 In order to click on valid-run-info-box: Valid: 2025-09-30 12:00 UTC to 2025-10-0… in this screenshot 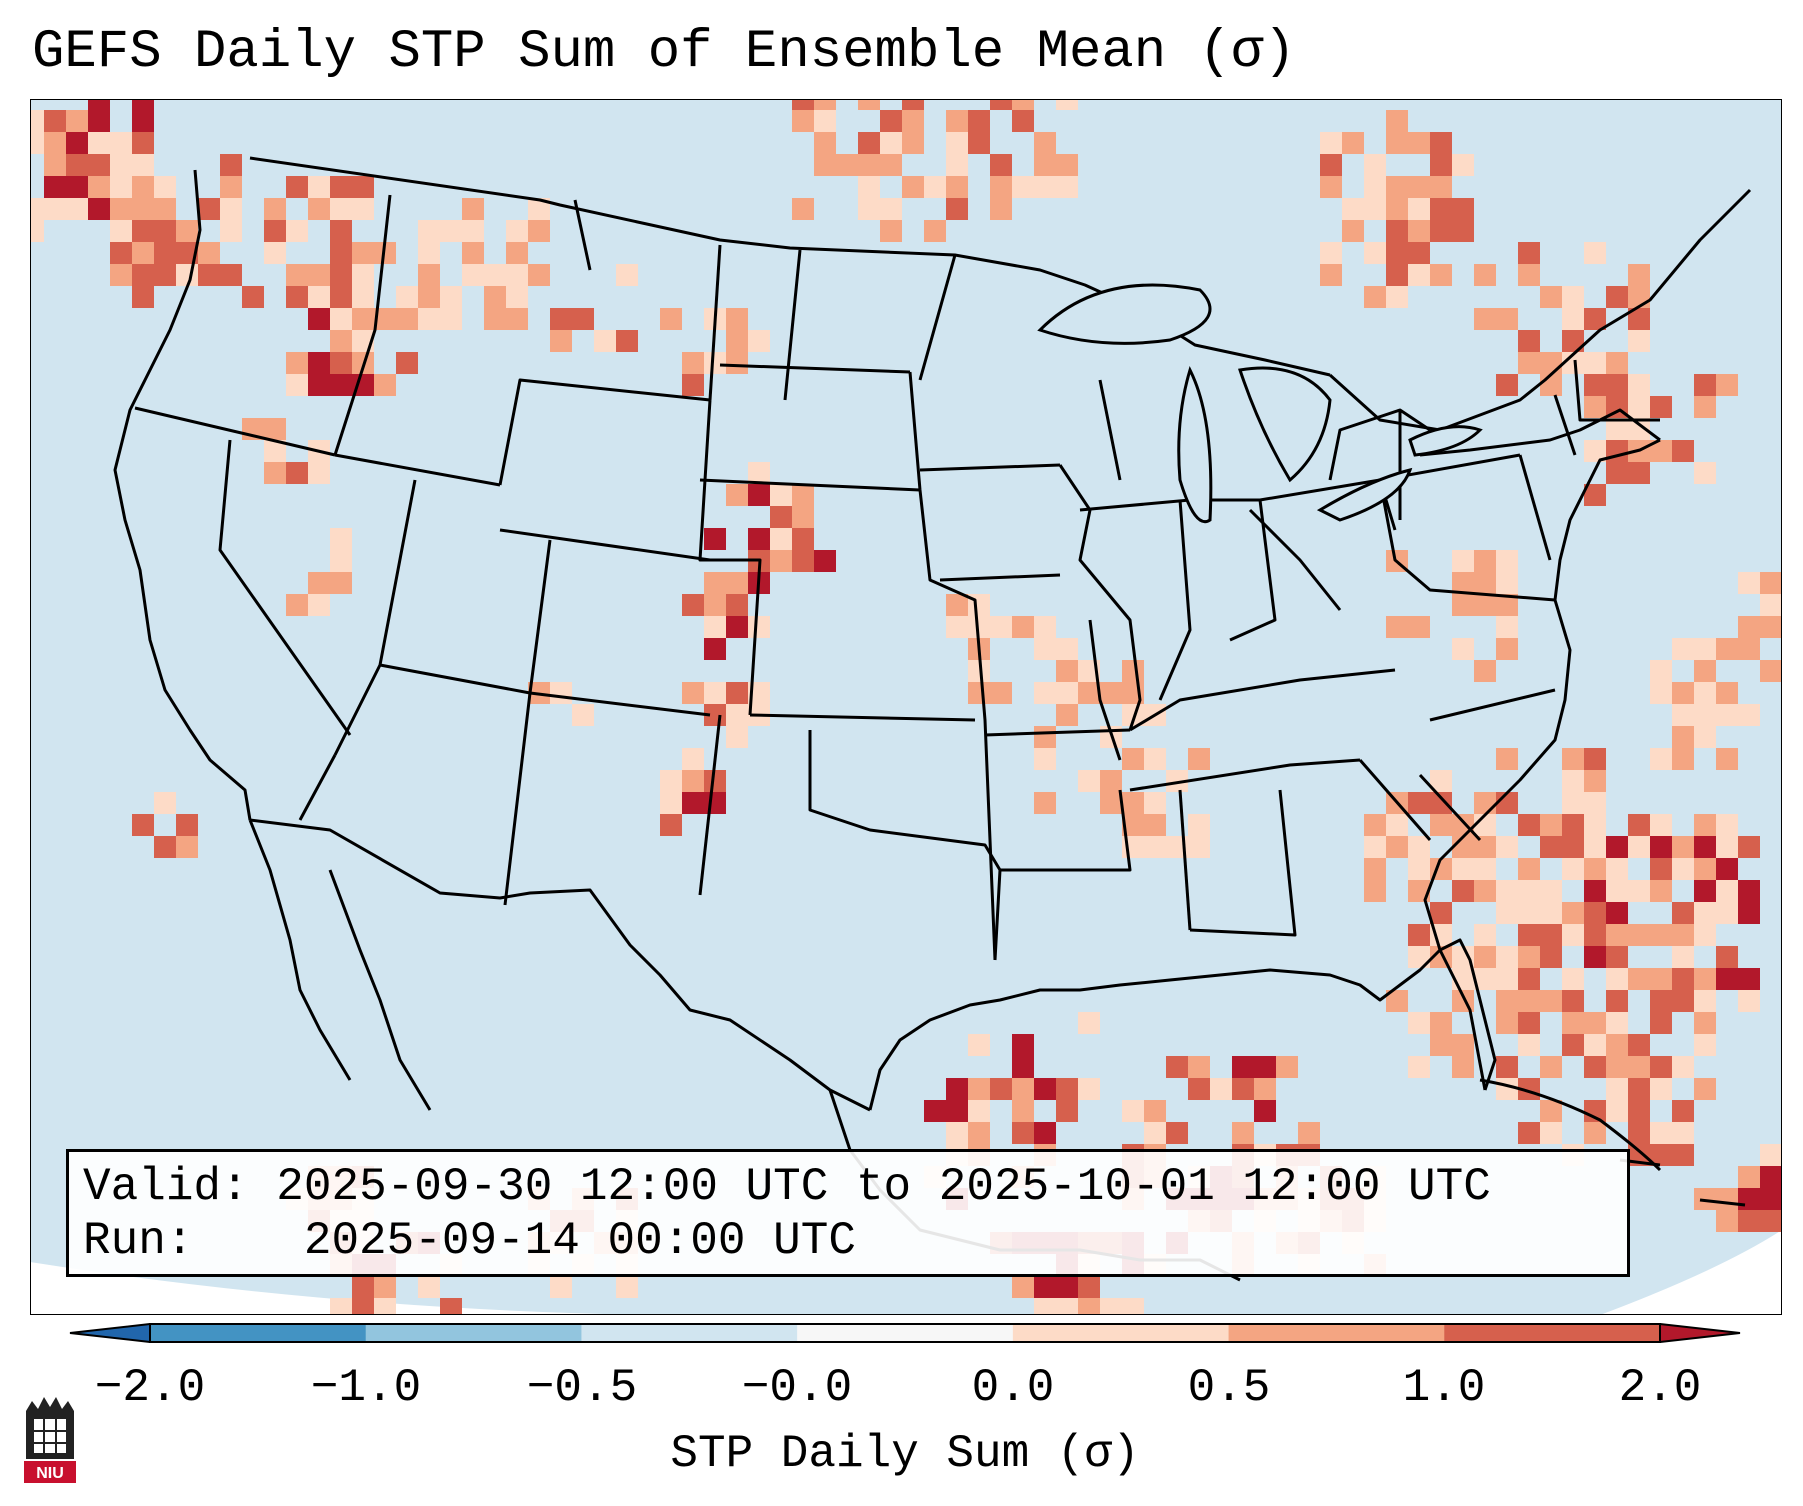, I will do `click(848, 1213)`.